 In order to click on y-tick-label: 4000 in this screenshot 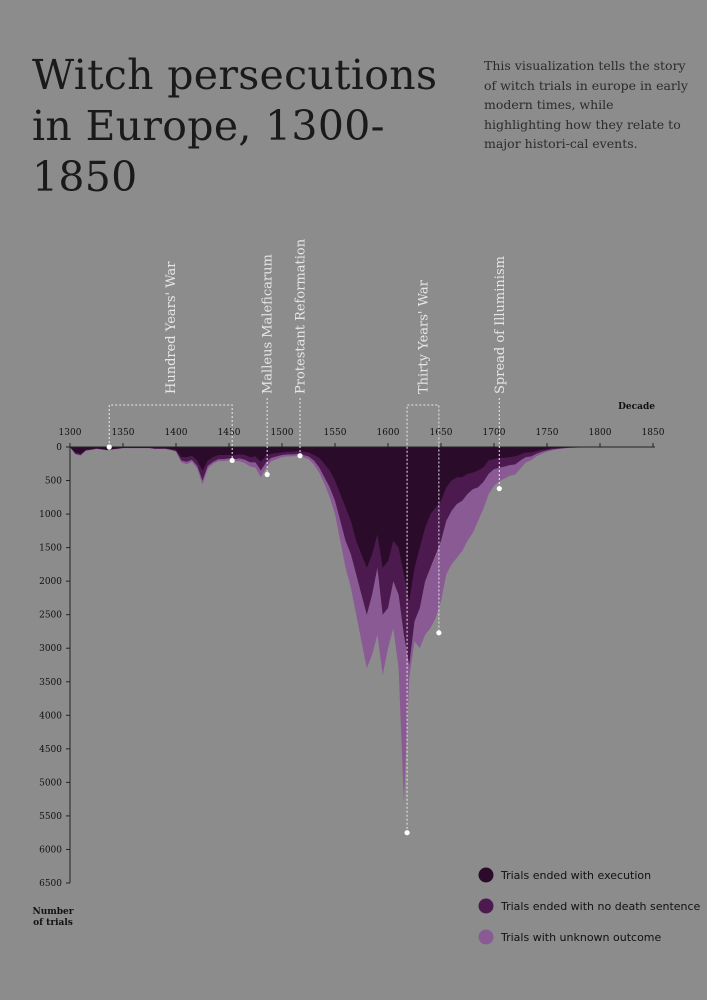, I will do `click(50, 716)`.